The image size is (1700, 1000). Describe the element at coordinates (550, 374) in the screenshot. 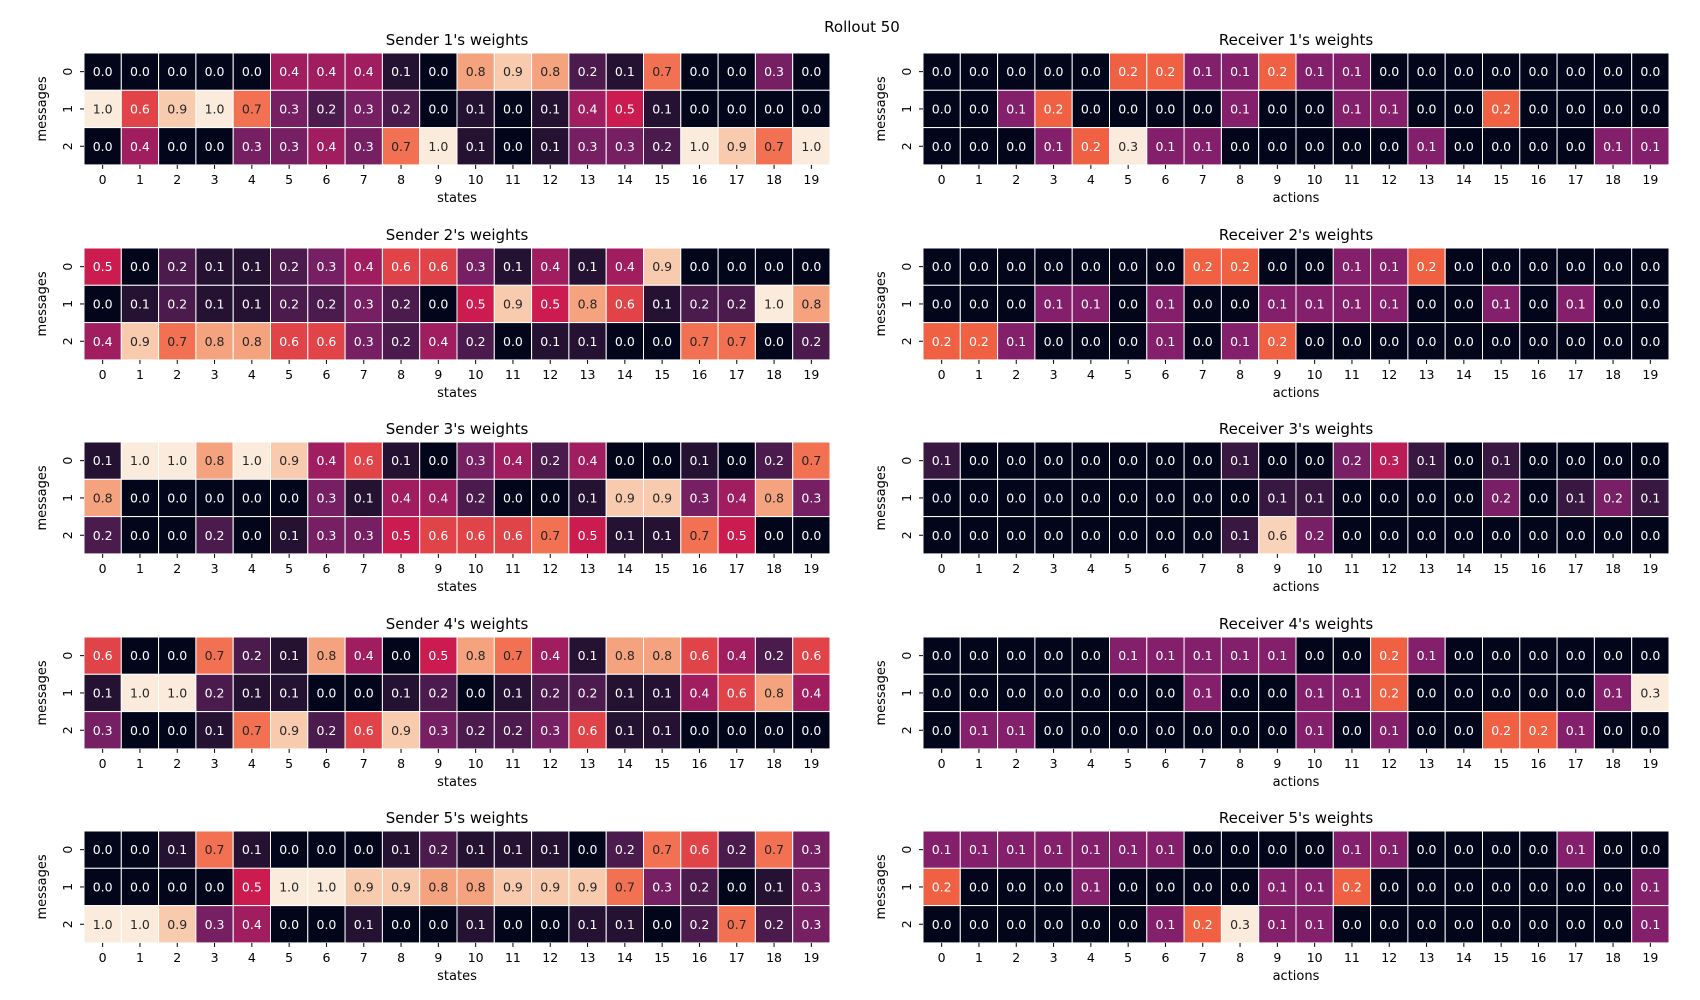

I see `x-tick-label: 12` at that location.